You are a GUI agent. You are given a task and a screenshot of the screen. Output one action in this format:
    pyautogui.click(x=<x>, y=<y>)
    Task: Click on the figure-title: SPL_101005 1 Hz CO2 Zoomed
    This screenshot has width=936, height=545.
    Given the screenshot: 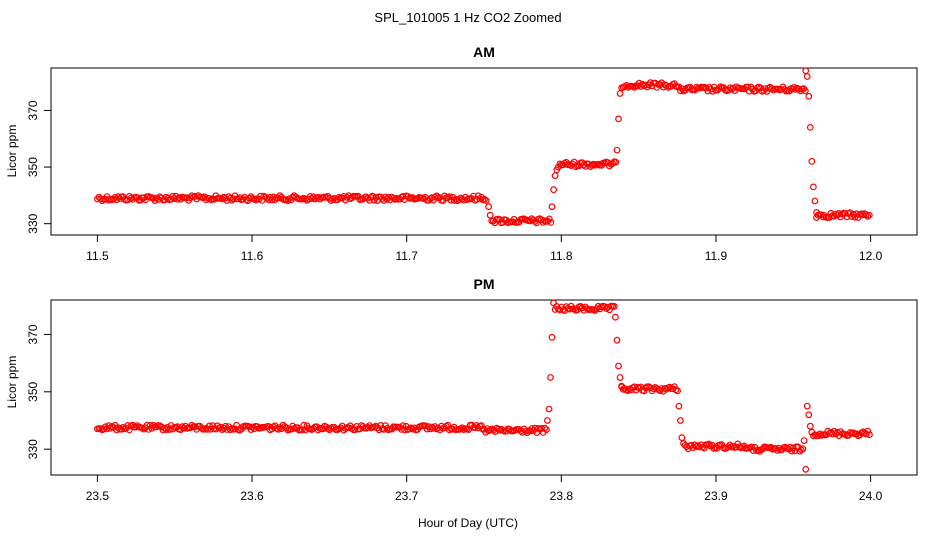 What is the action you would take?
    pyautogui.click(x=467, y=17)
    